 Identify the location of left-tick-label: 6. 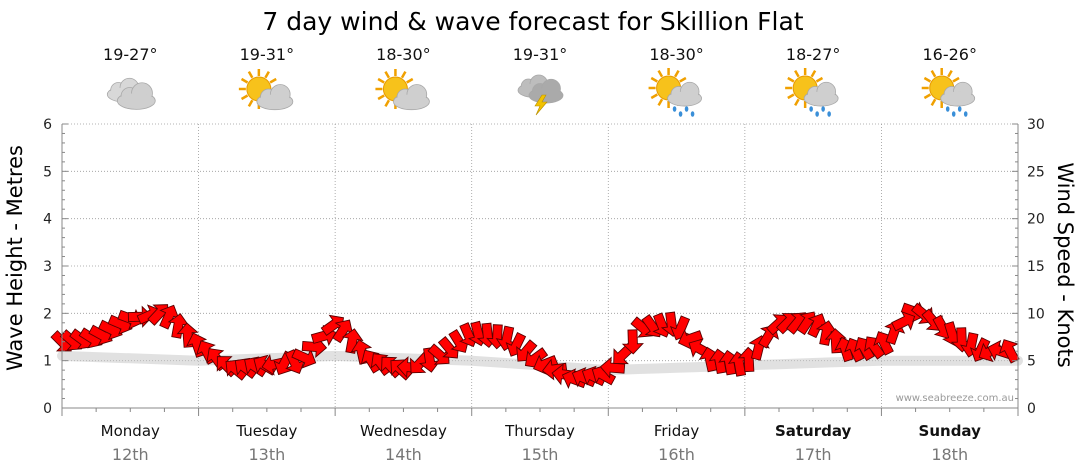
(47, 125).